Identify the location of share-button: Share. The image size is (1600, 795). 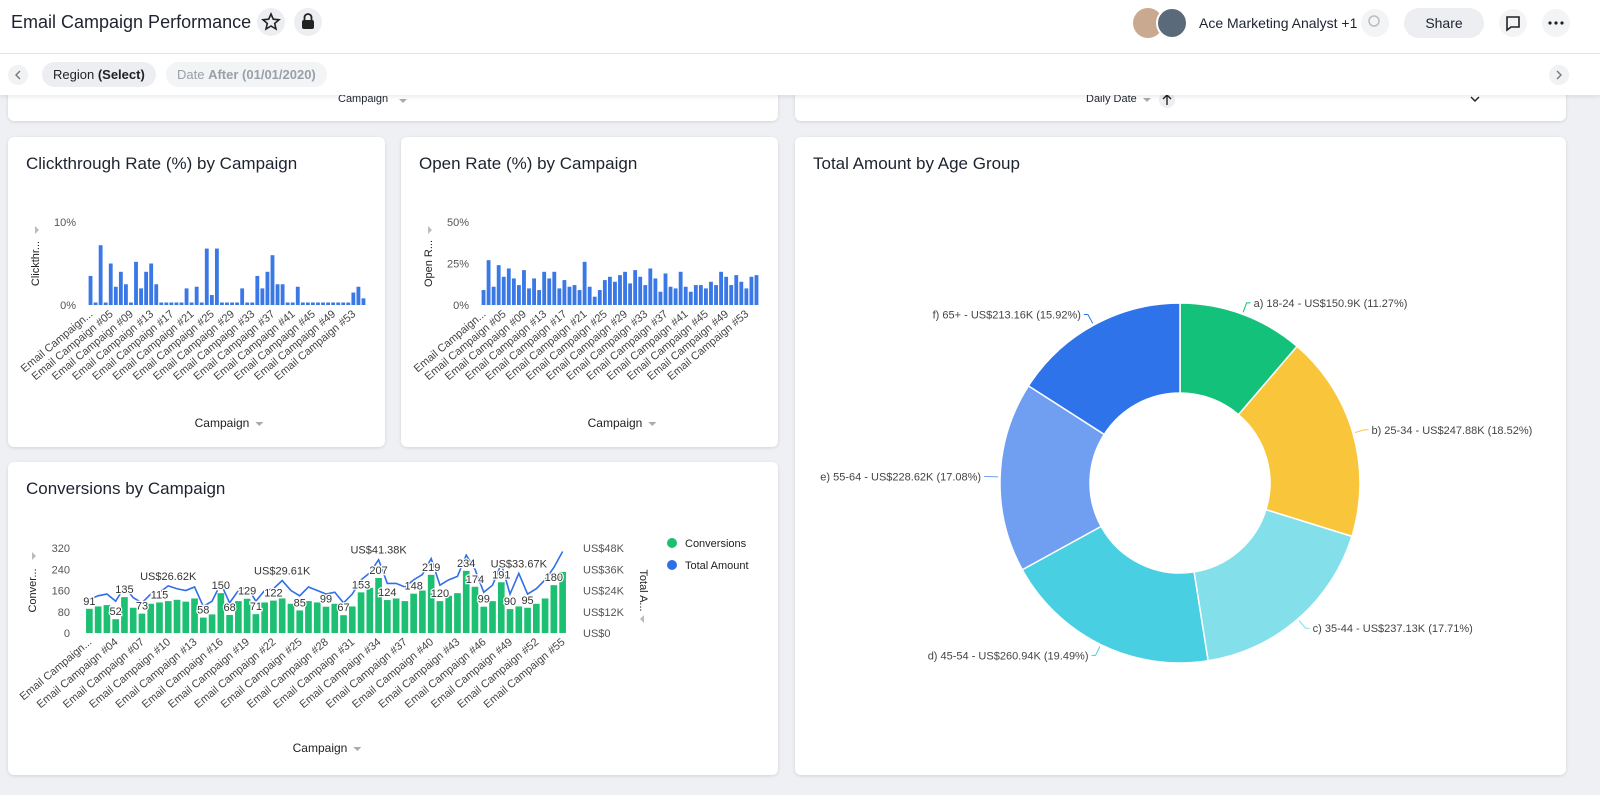
(1444, 23).